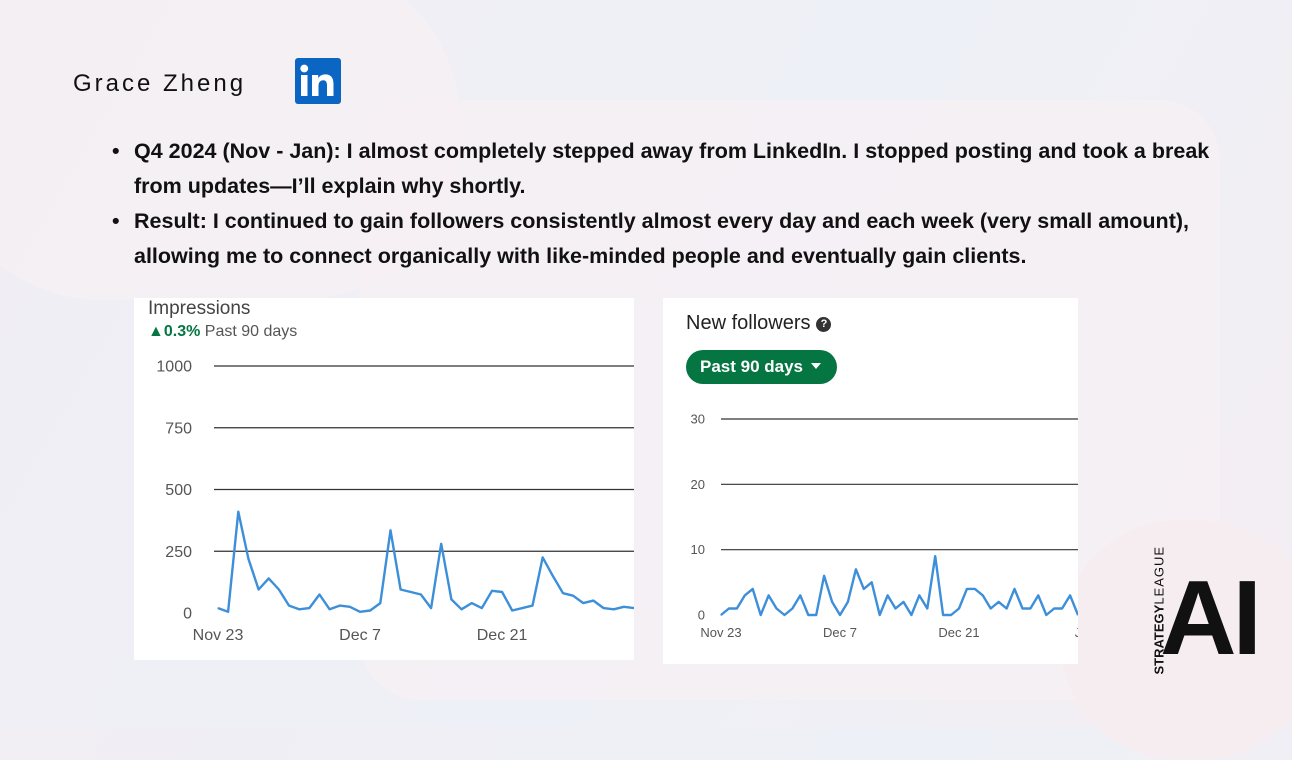  I want to click on x-tick-label: J, so click(1076, 632).